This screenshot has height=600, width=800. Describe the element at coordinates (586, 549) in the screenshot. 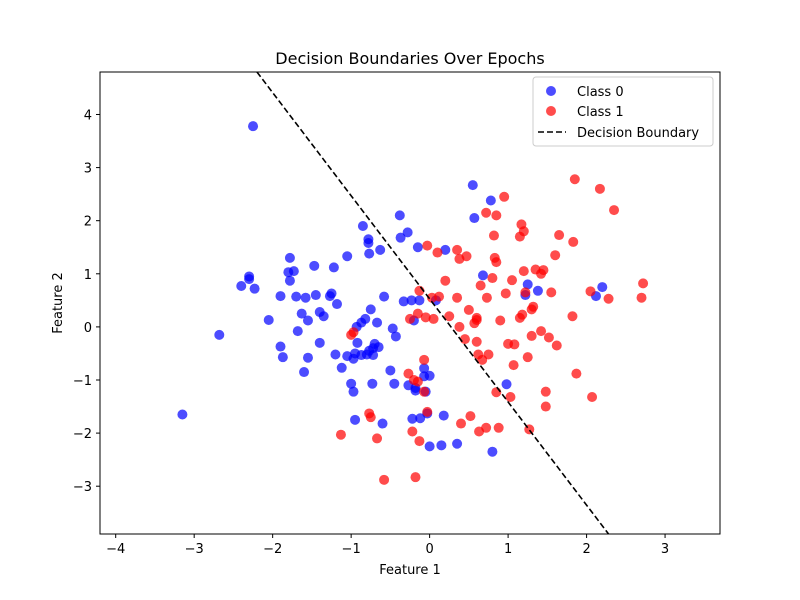

I see `x-tick-label: 2` at that location.